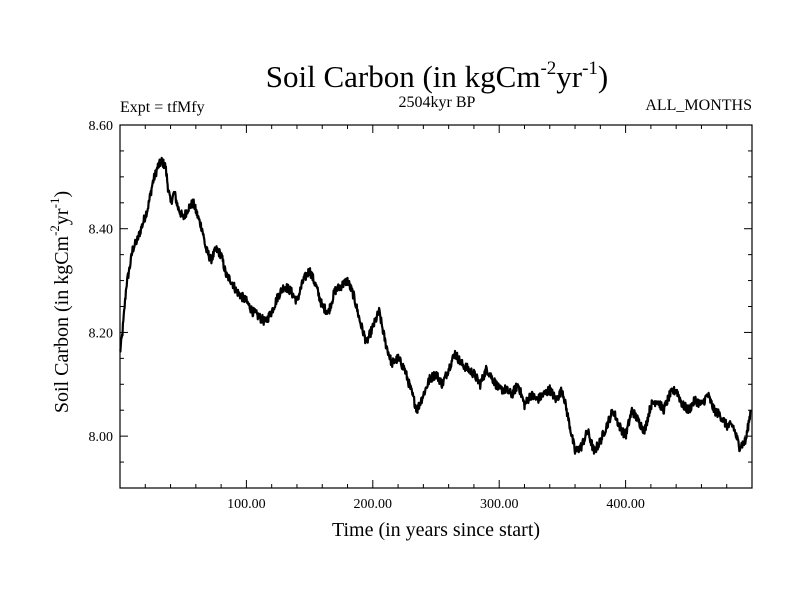 This screenshot has height=600, width=800. Describe the element at coordinates (101, 333) in the screenshot. I see `y-tick-label: 8.20` at that location.